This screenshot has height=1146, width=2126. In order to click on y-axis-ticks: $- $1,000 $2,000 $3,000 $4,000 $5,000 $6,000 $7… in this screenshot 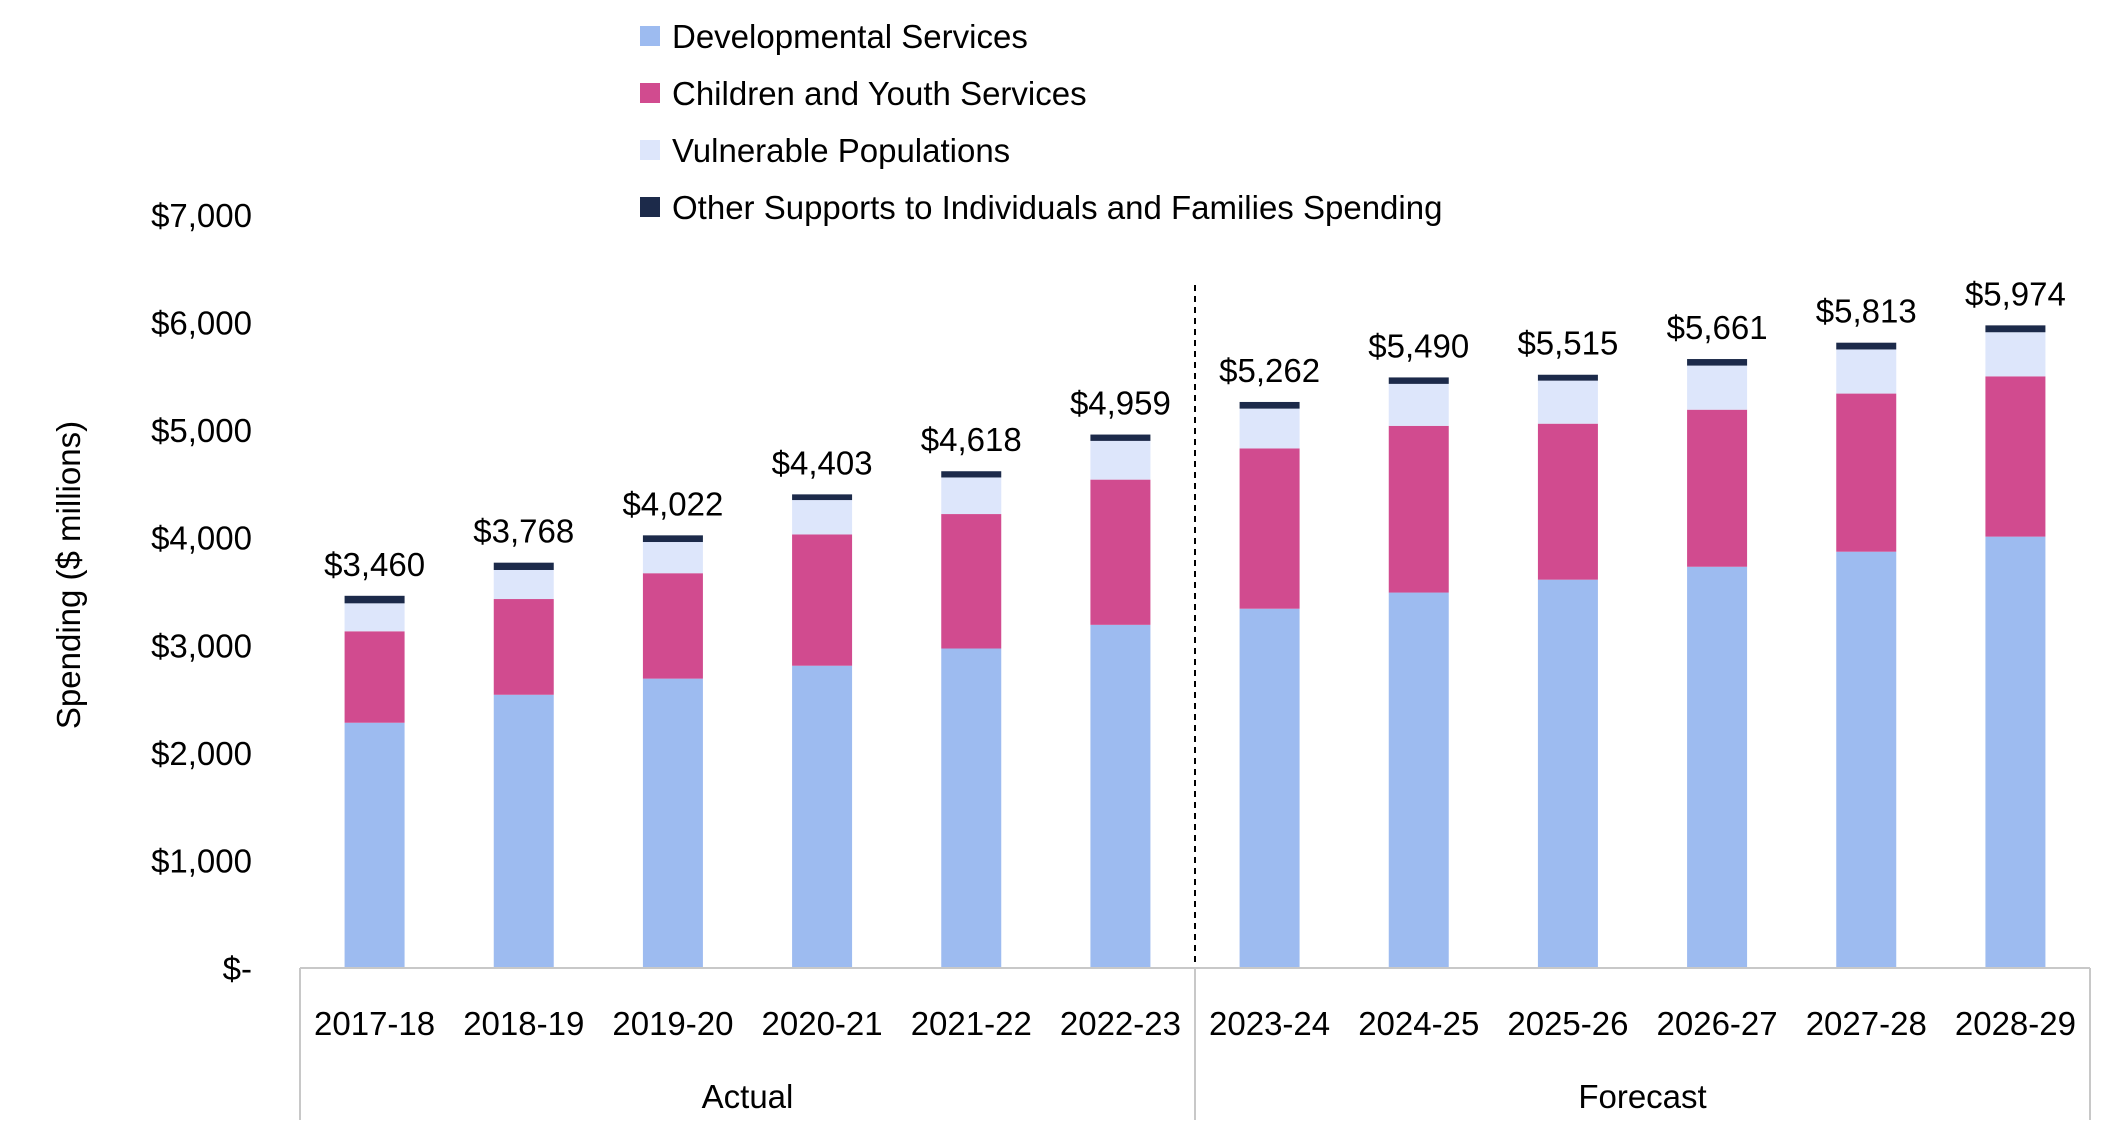, I will do `click(201, 592)`.